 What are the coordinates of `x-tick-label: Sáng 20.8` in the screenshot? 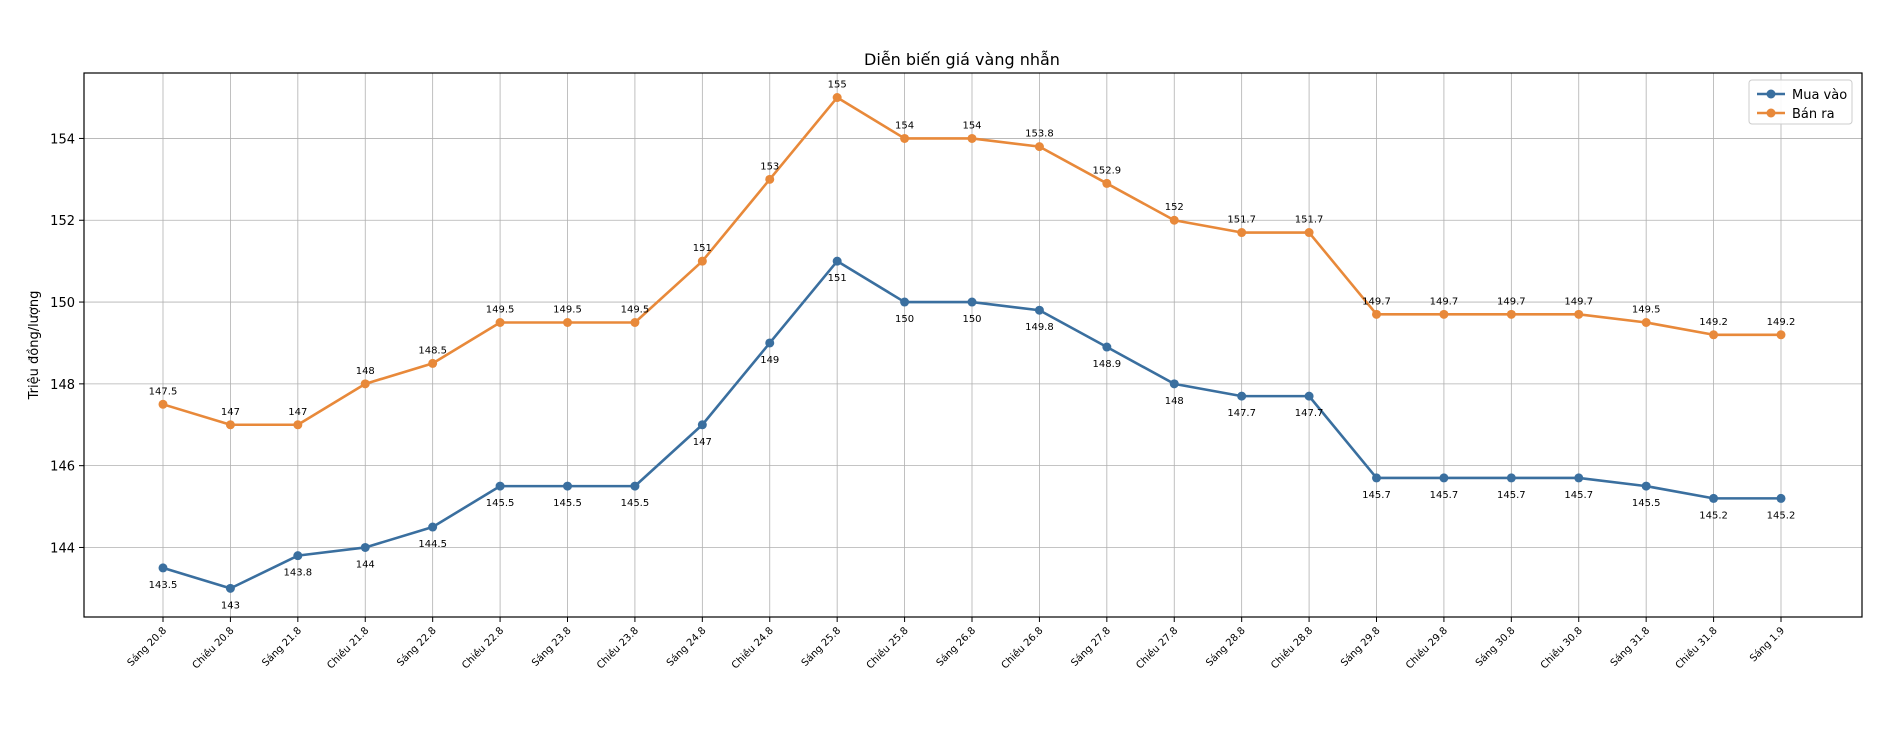 It's located at (147, 647).